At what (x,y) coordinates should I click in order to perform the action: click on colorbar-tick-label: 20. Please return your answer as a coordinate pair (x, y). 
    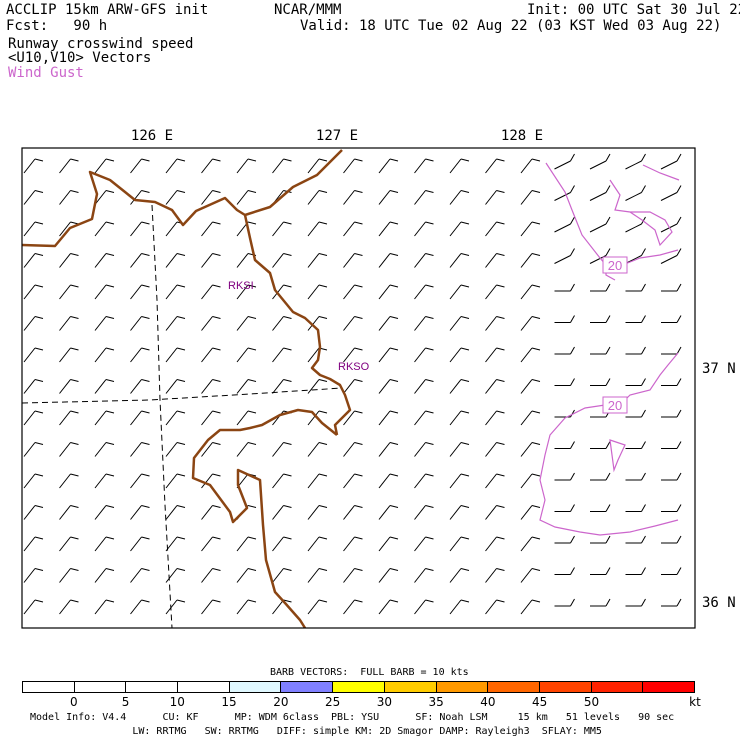
    Looking at the image, I should click on (281, 702).